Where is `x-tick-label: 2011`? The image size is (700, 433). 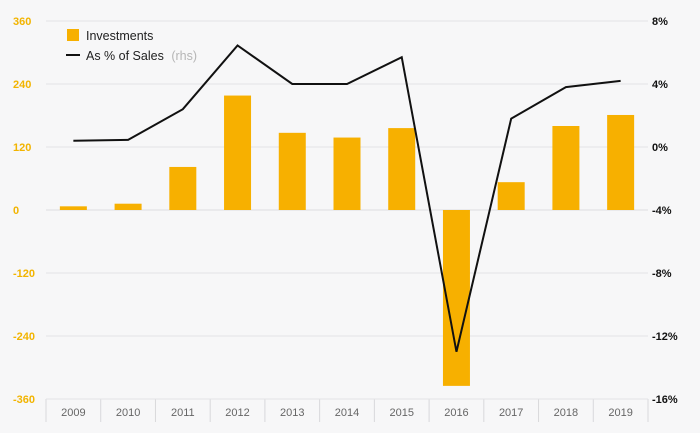
x-tick-label: 2011 is located at coordinates (183, 413).